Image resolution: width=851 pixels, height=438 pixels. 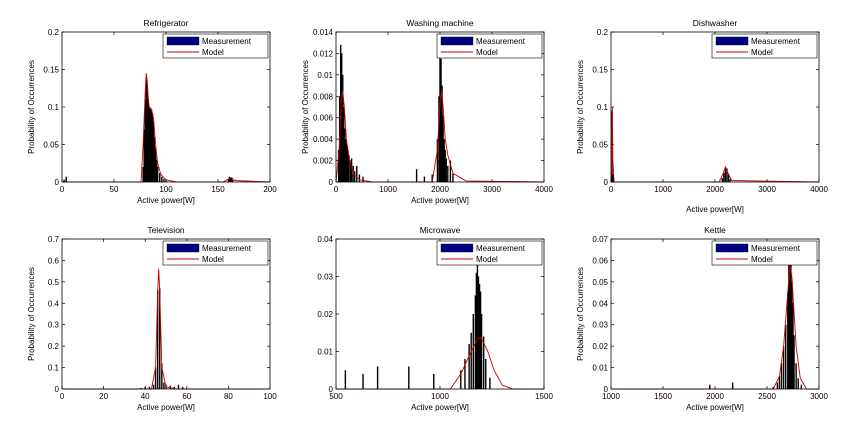 I want to click on y-tick-label: 0.004, so click(x=323, y=139).